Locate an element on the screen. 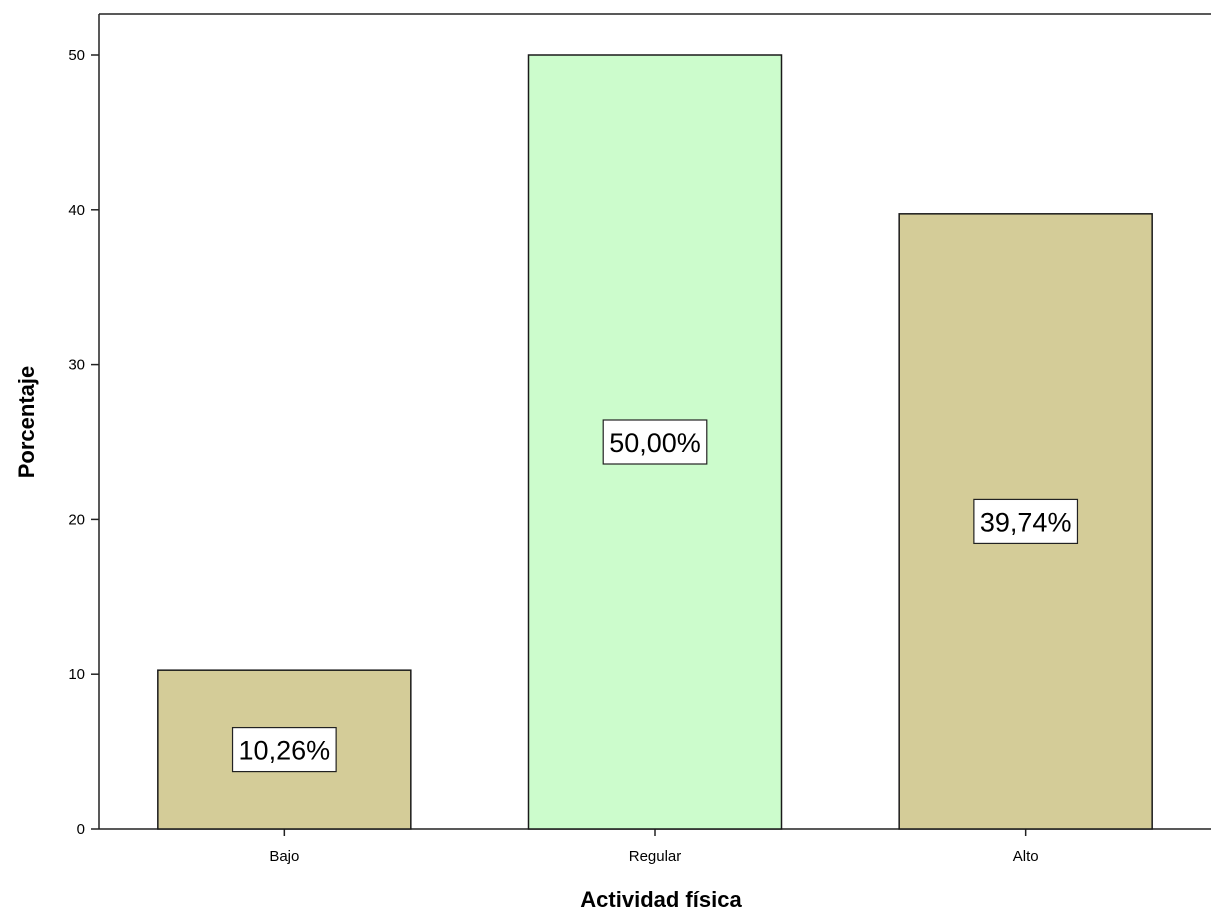 This screenshot has height=912, width=1211. data-label-text: 10,26% is located at coordinates (285, 751).